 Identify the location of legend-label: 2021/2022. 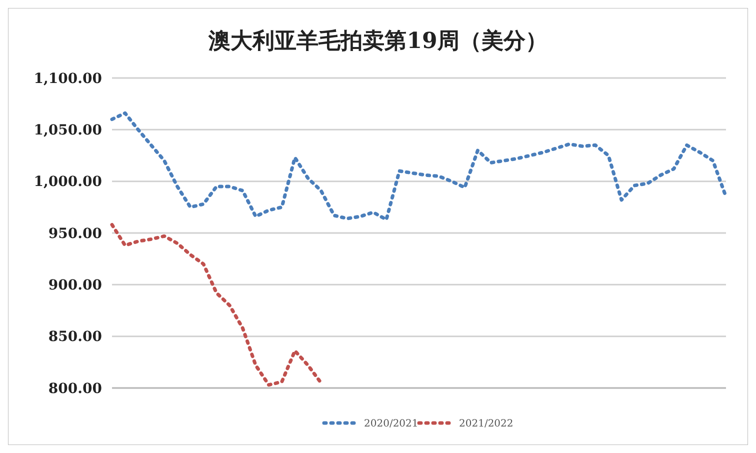
(486, 424).